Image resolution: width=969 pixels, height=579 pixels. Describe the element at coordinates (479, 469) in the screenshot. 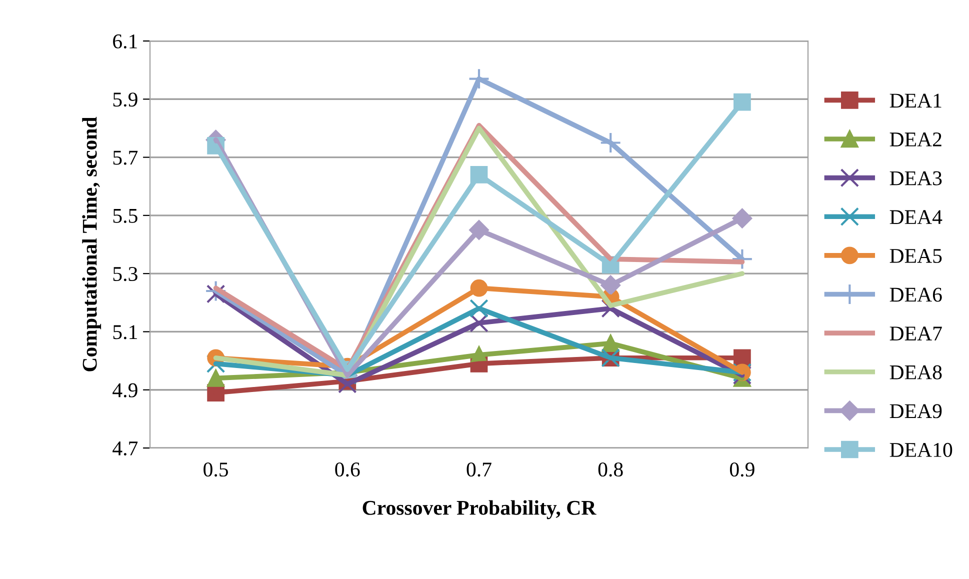

I see `x-tick-label: 0.7` at that location.